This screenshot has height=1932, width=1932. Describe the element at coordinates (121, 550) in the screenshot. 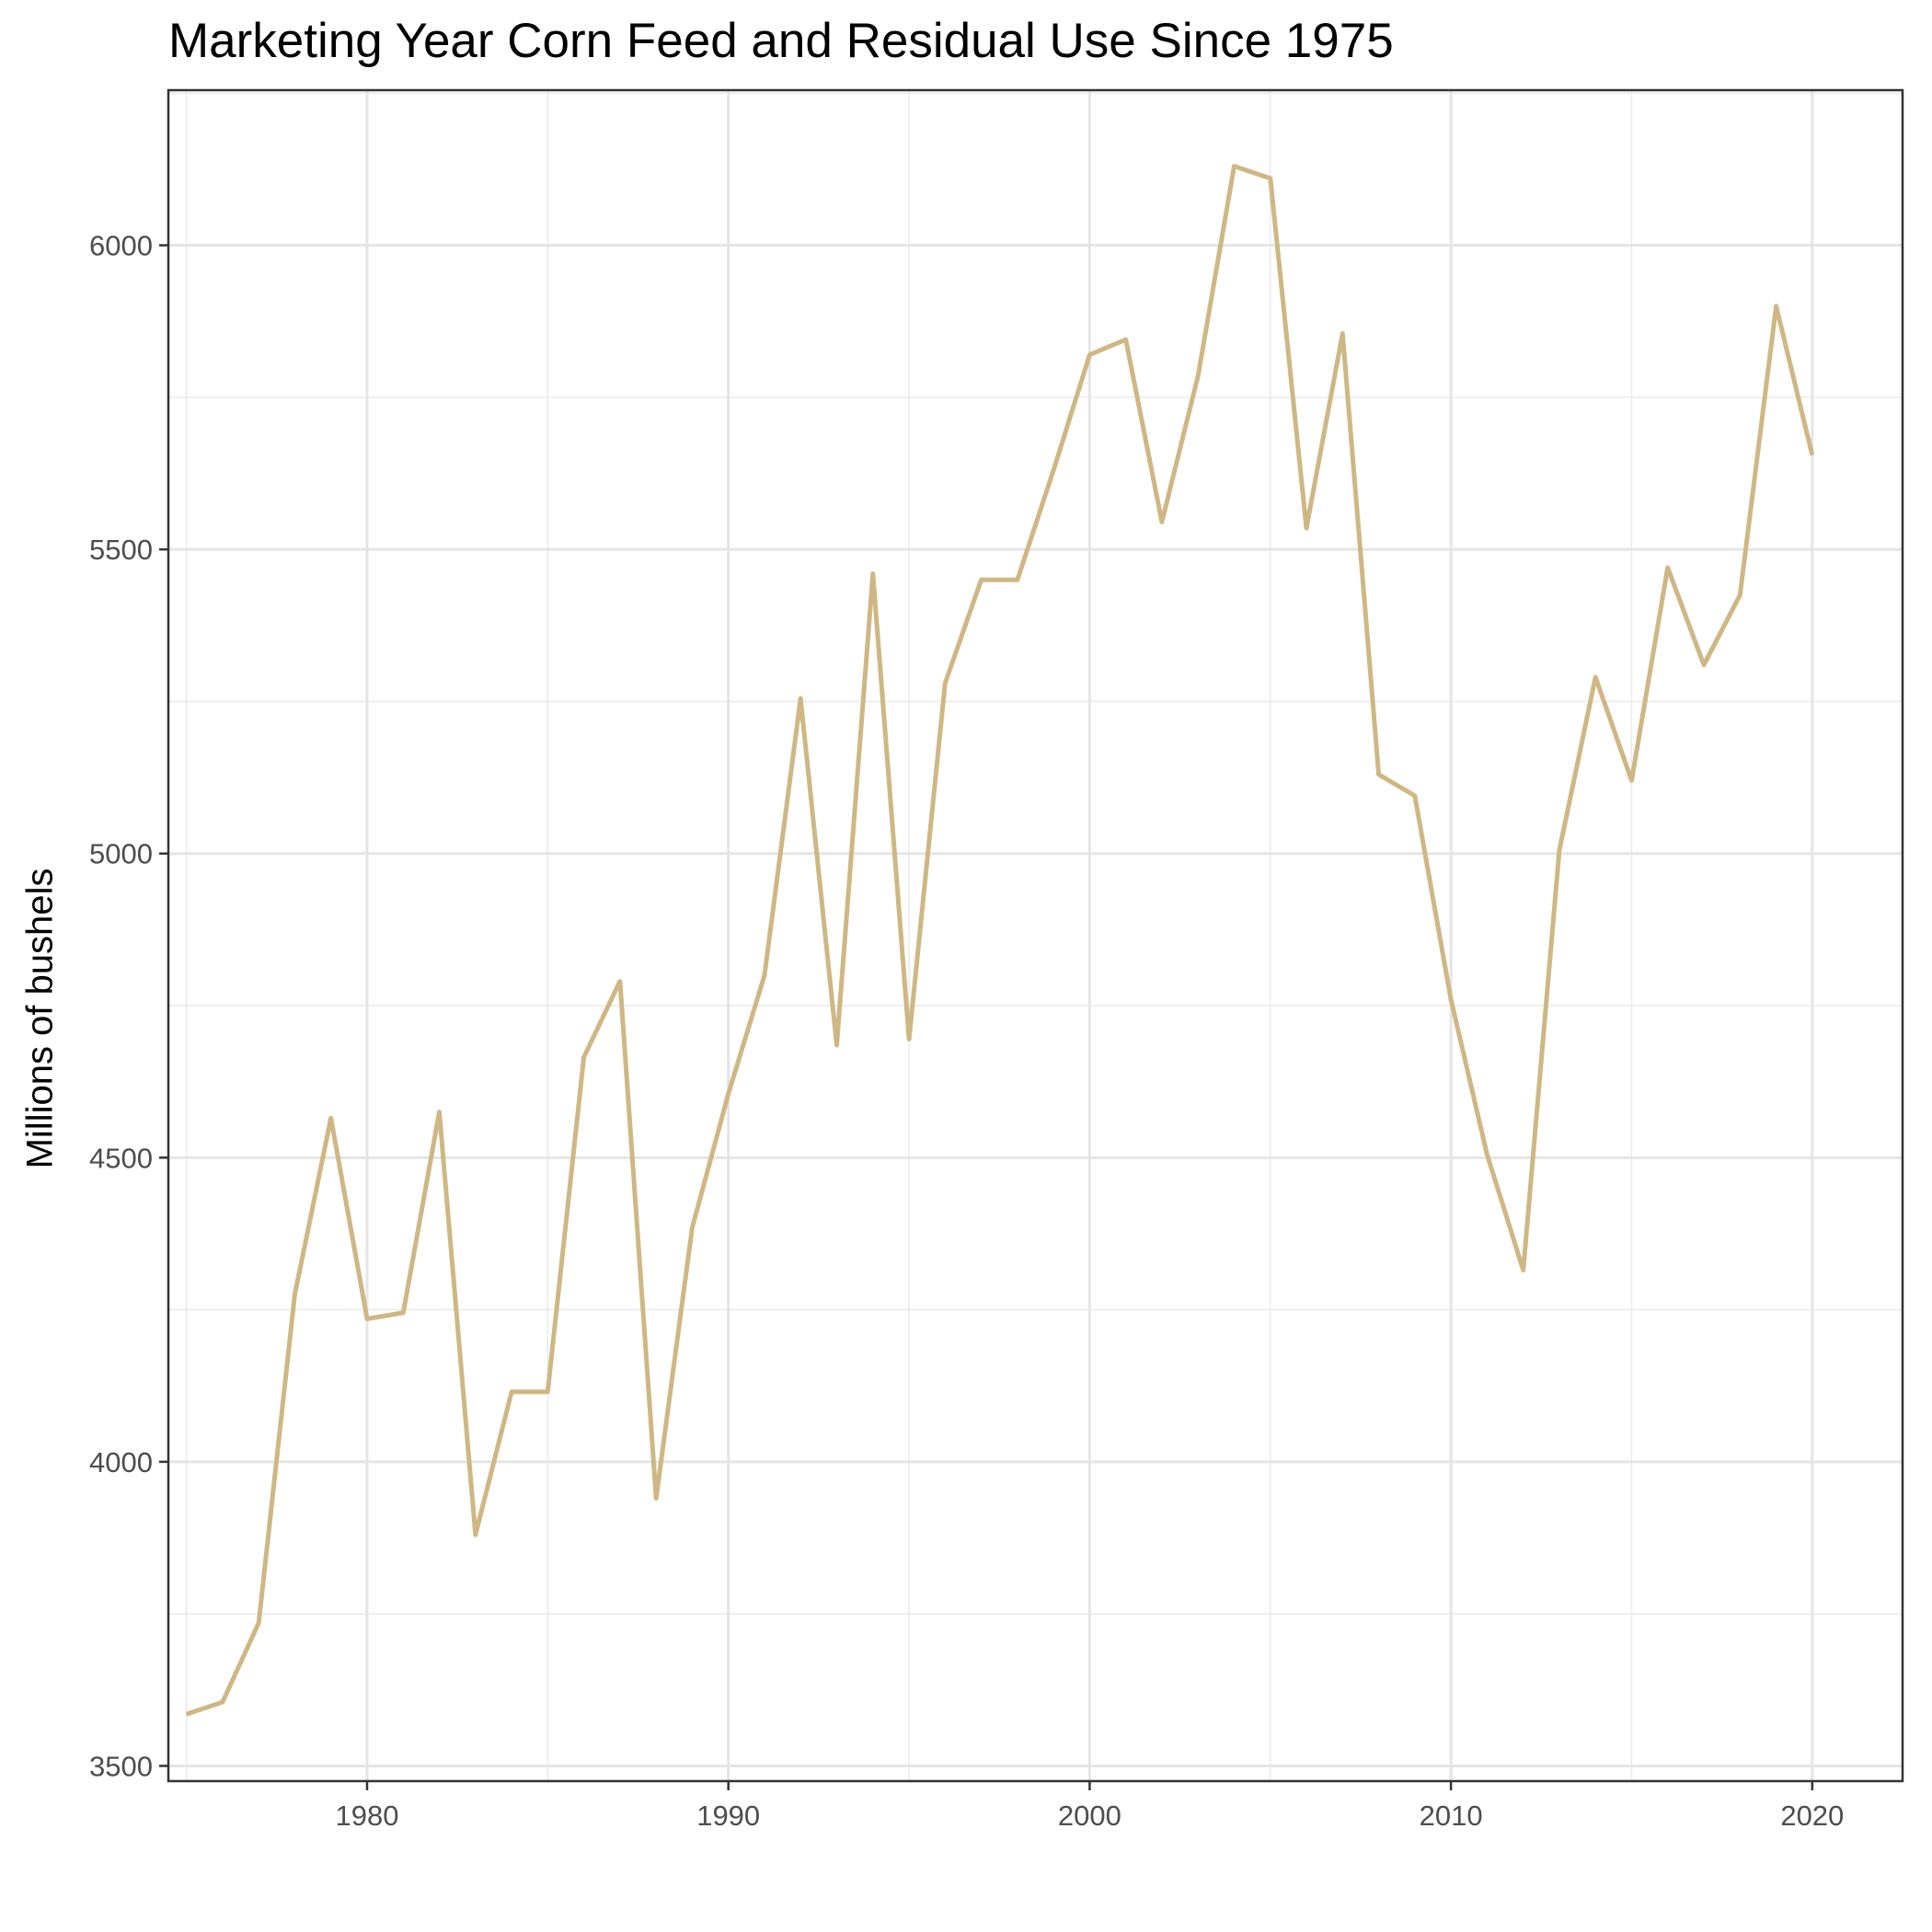

I see `y-tick-label: 5500` at that location.